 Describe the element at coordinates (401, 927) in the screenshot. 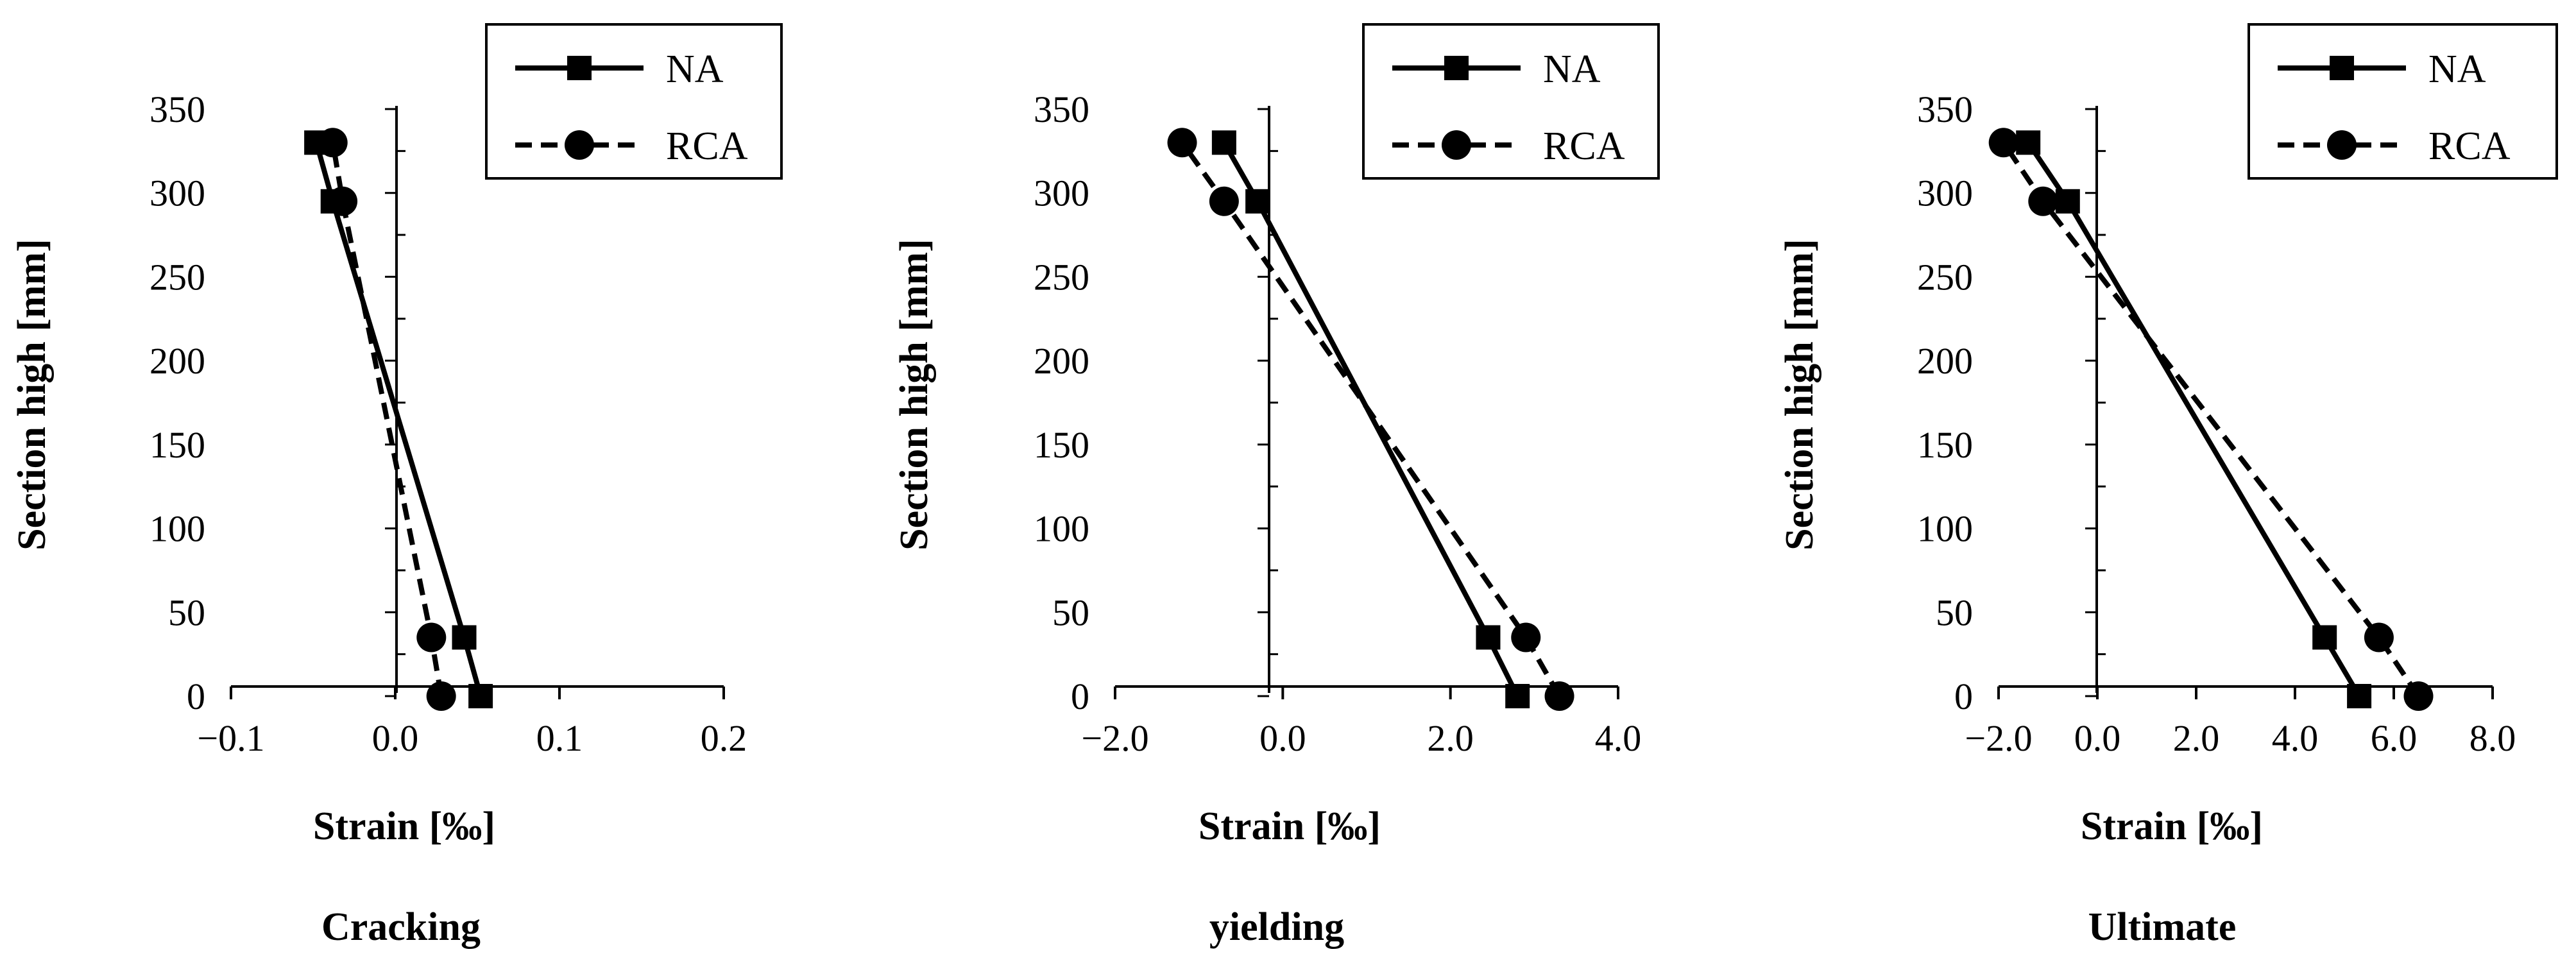

I see `panel-caption: Cracking` at that location.